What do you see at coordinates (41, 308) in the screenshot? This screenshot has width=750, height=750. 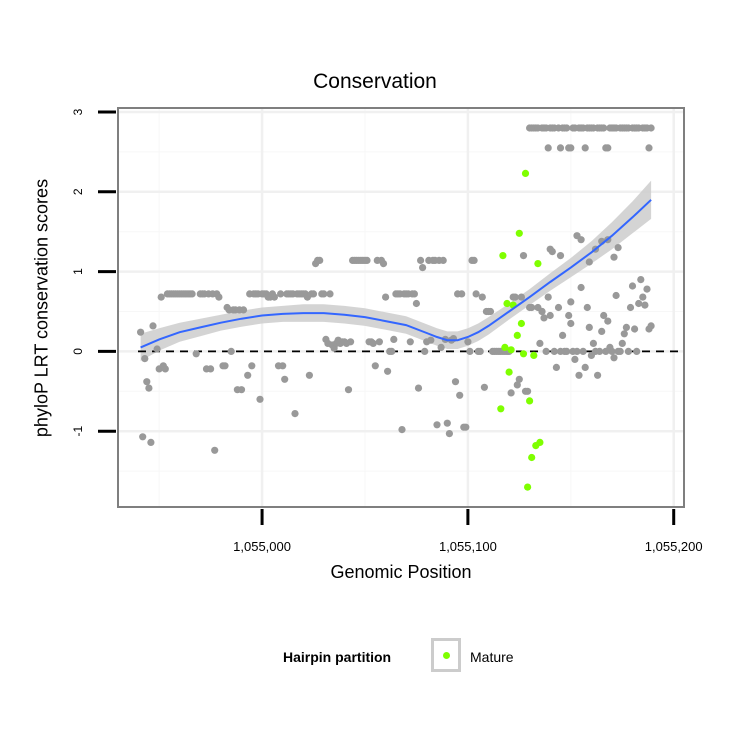 I see `y-axis-label: phyloP LRT conservation scores` at bounding box center [41, 308].